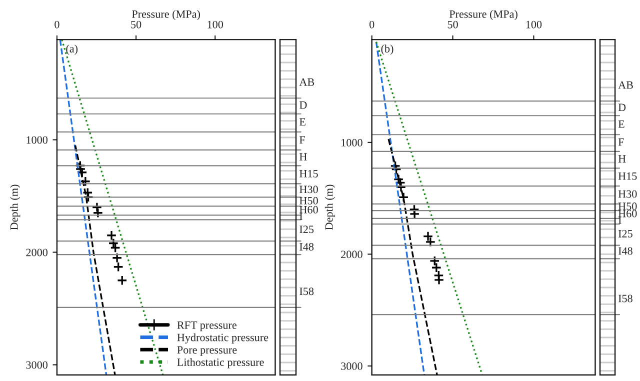  I want to click on legend-label: Lithostatic pressure, so click(220, 363).